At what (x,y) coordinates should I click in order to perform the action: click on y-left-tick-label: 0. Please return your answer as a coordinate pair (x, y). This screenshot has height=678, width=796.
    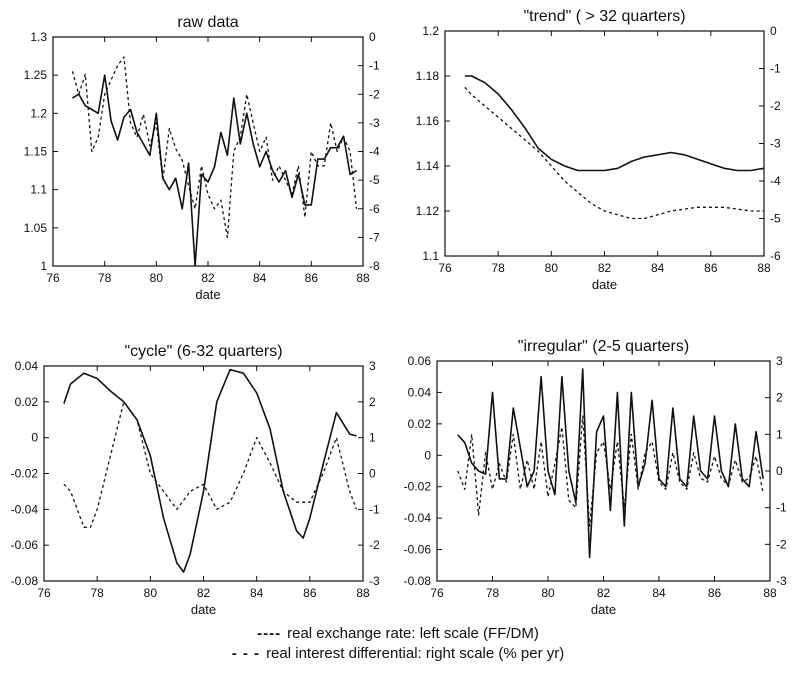
    Looking at the image, I should click on (427, 455).